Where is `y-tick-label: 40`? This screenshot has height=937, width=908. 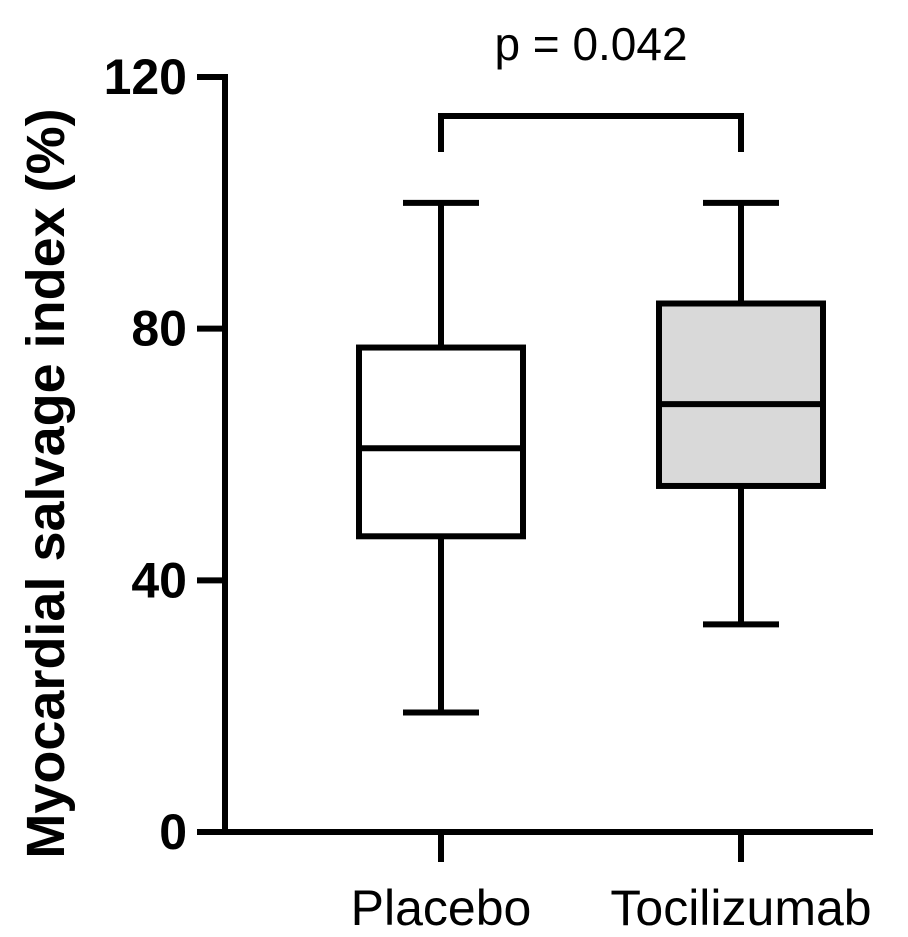
y-tick-label: 40 is located at coordinates (159, 580).